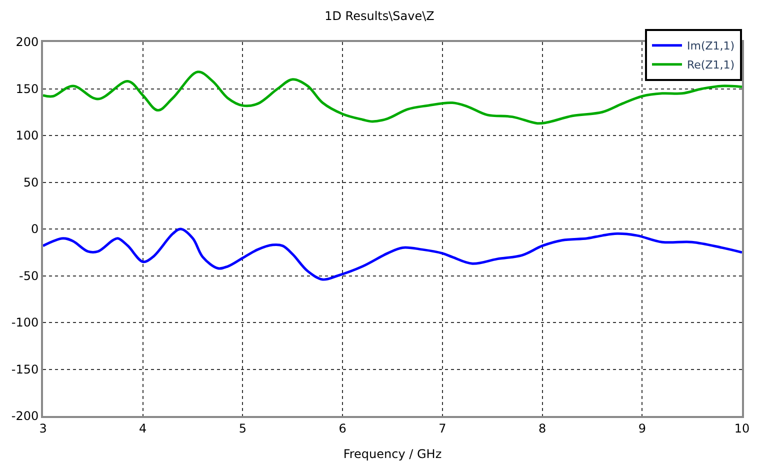  What do you see at coordinates (711, 46) in the screenshot?
I see `legend-label: Im(Z1,1)` at bounding box center [711, 46].